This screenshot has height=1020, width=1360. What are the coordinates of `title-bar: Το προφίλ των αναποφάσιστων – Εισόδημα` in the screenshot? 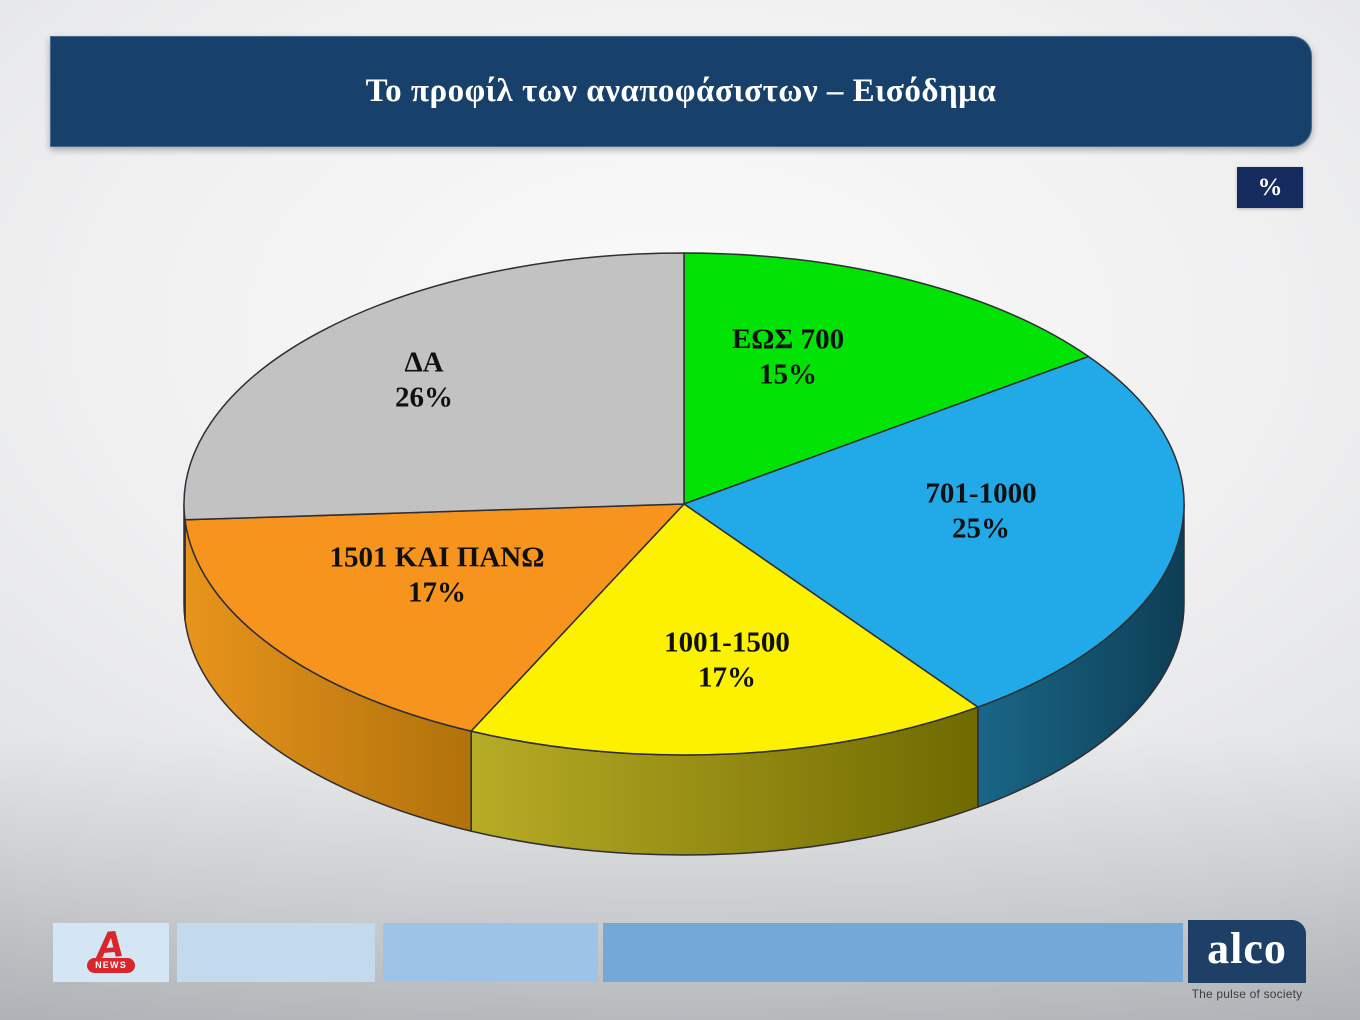 It's located at (681, 91).